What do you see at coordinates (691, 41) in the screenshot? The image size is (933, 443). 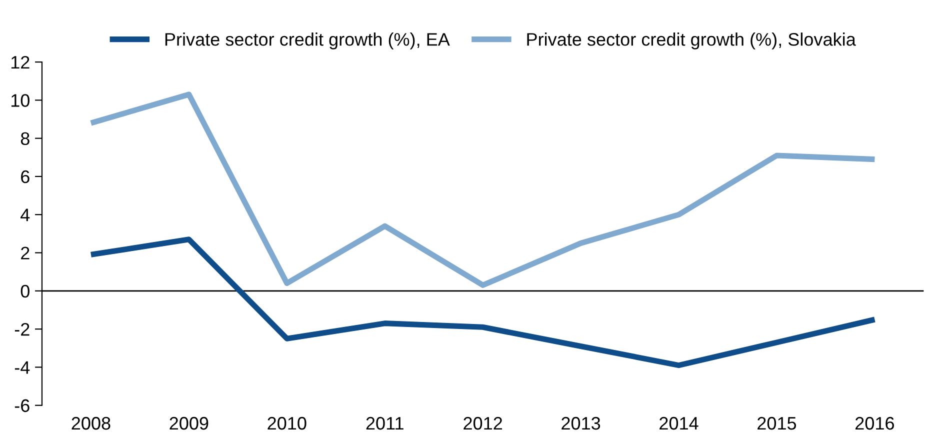 I see `legend-label: Private sector credit growth (%), Slovakia` at bounding box center [691, 41].